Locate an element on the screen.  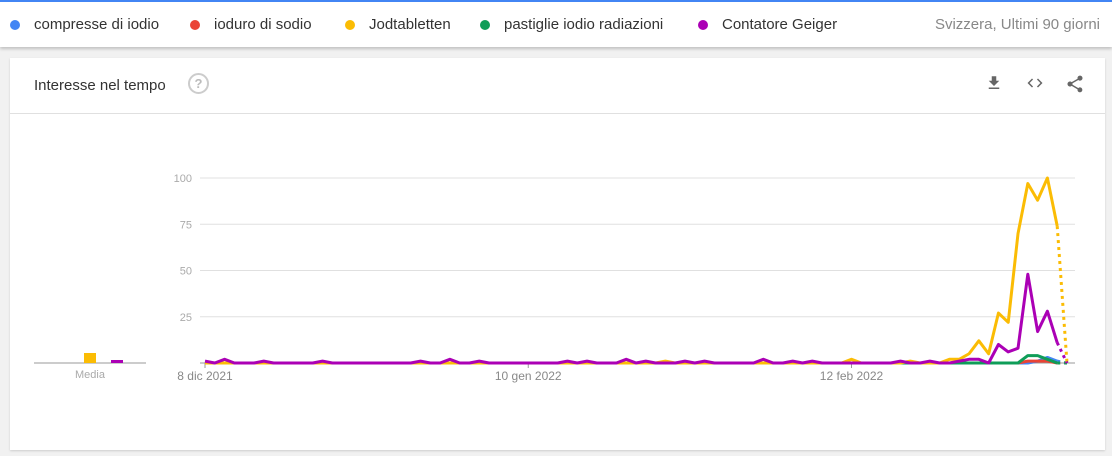
legend-item: Jodtabletten is located at coordinates (398, 24).